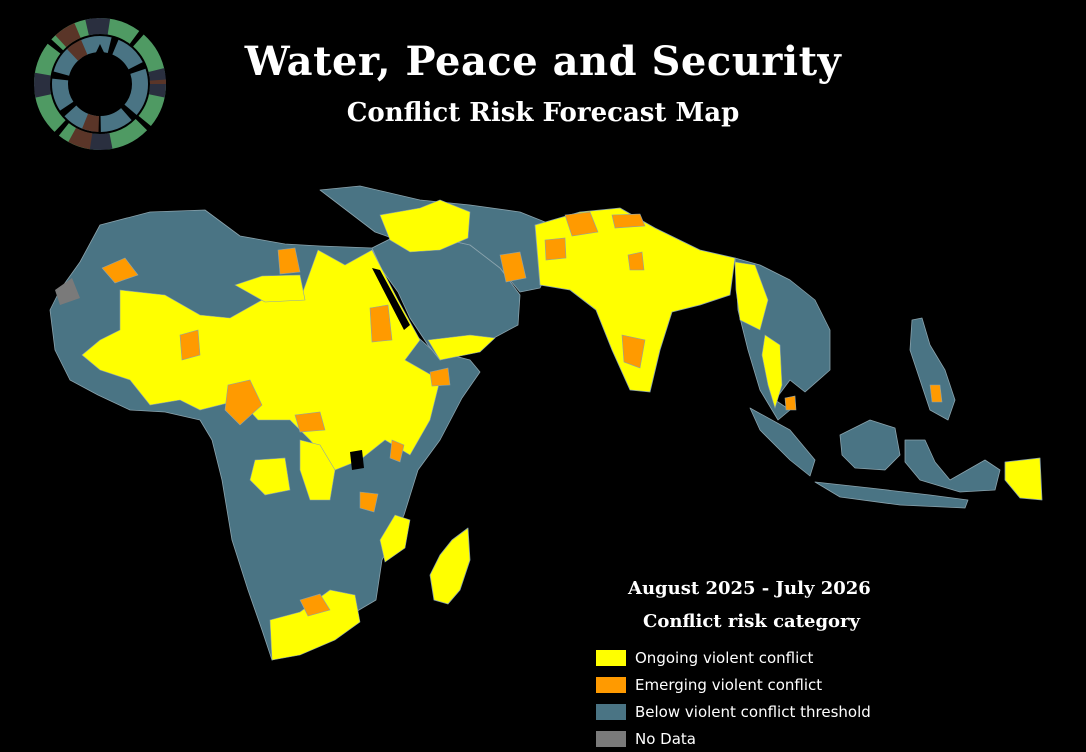  What do you see at coordinates (100, 84) in the screenshot?
I see `wps-water-drop-logo-icon` at bounding box center [100, 84].